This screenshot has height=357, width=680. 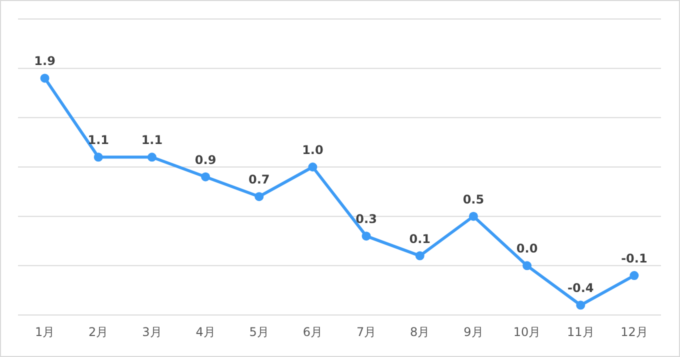 I want to click on x-tick-label: 8月, so click(x=420, y=332).